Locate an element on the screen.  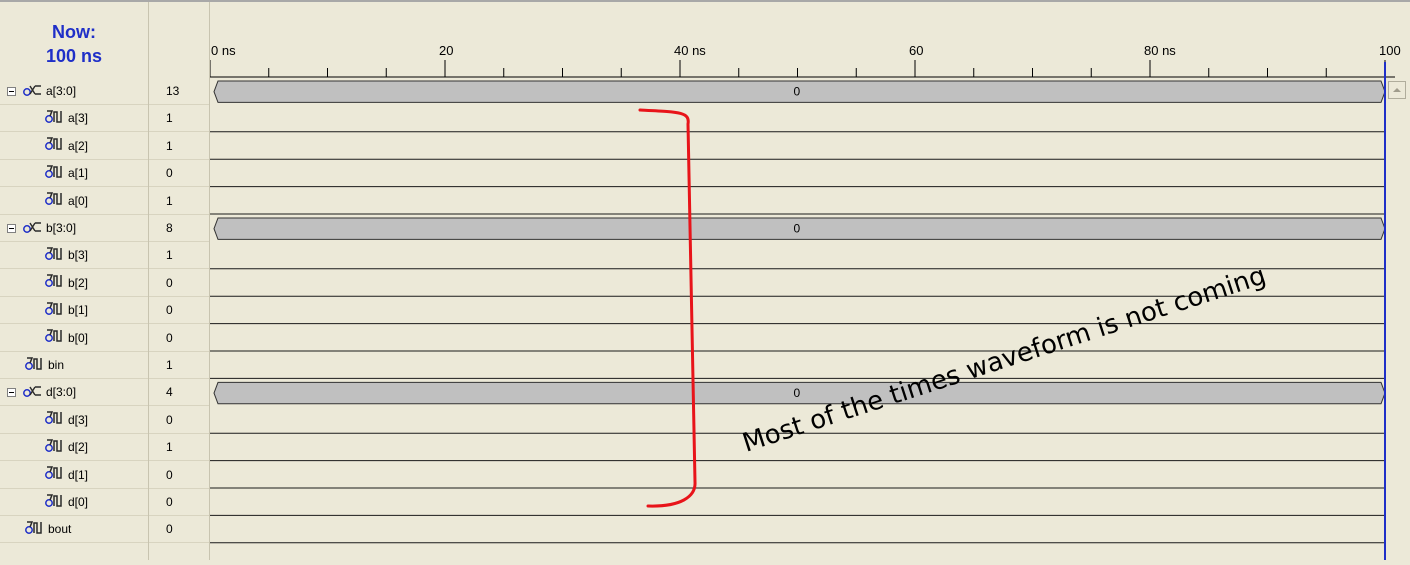
signal-value: 8 is located at coordinates (179, 228).